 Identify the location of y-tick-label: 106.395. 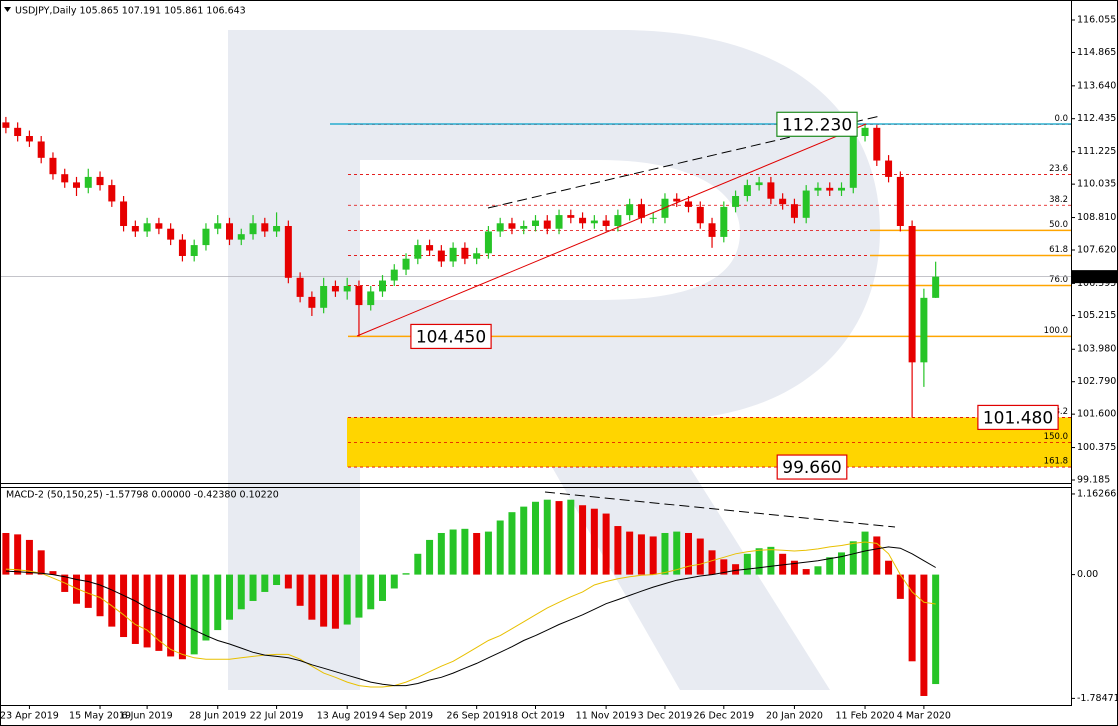
(1096, 283).